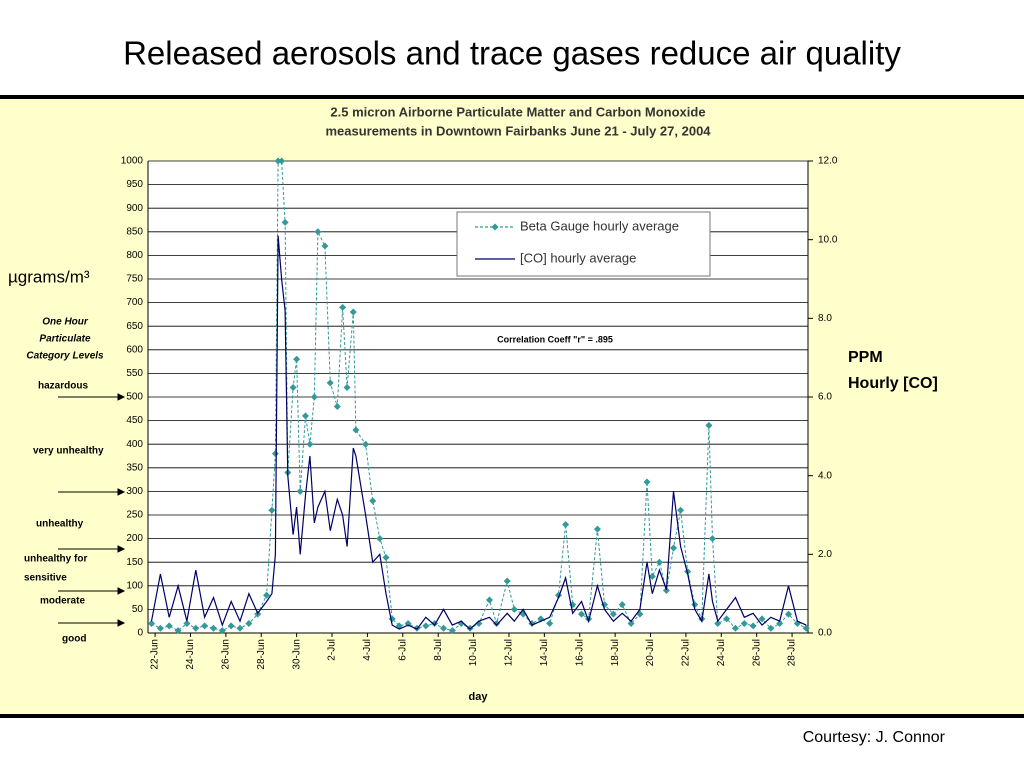 This screenshot has width=1024, height=768. I want to click on category-level: unhealthy, so click(60, 524).